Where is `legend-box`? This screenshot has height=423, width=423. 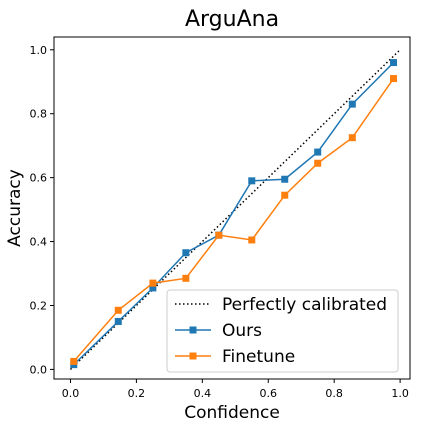
legend-box is located at coordinates (282, 331).